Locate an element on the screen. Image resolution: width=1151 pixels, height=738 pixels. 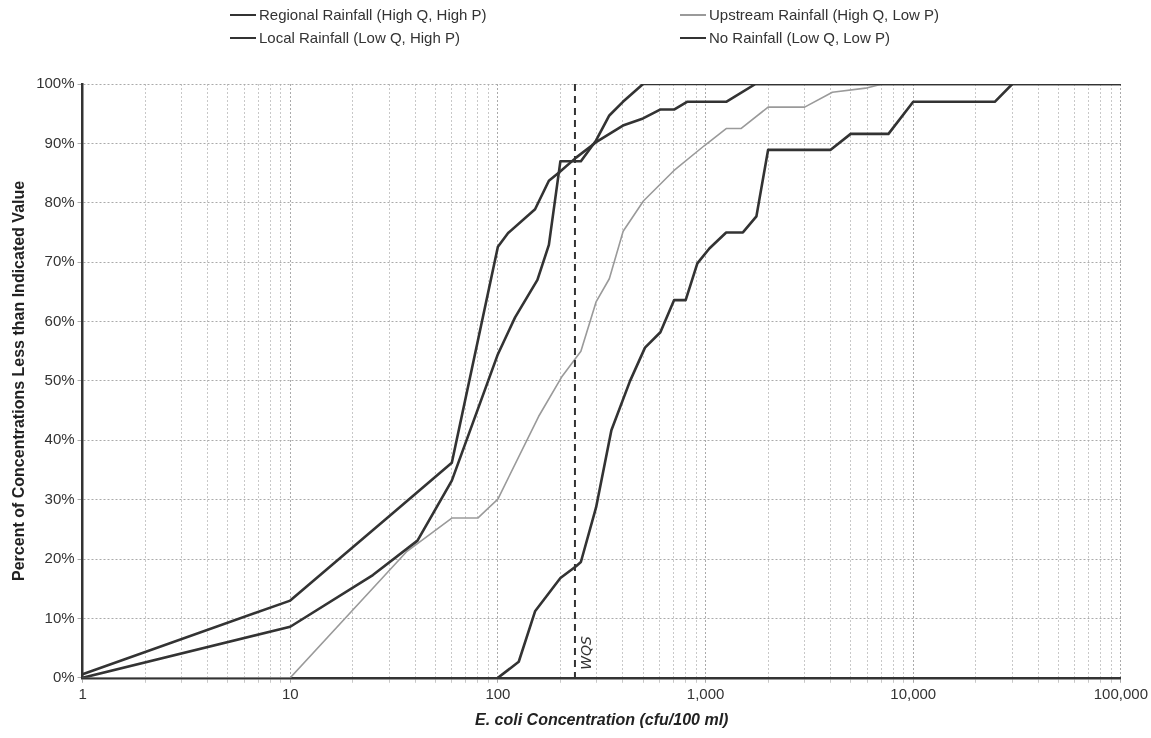
y-tick-label: 30% is located at coordinates (59, 498).